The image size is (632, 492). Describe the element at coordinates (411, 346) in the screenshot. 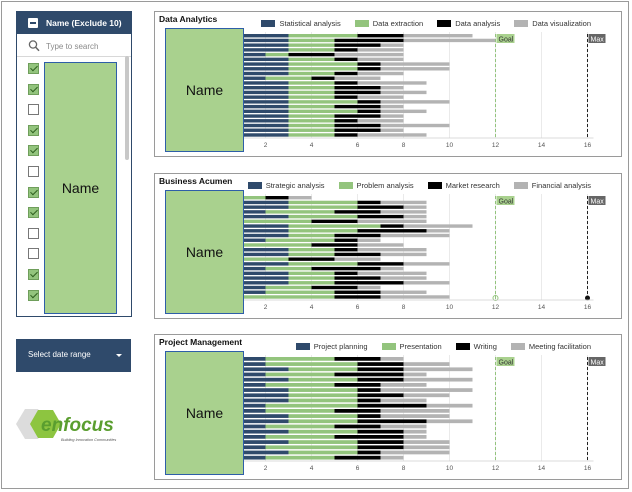

I see `legend-item: Presentation` at that location.